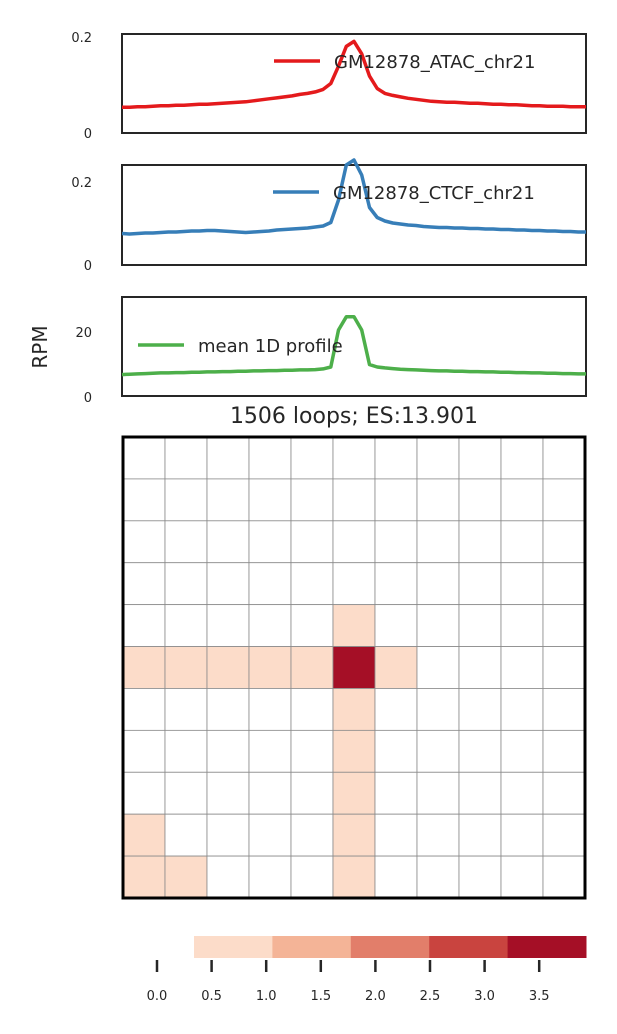 The height and width of the screenshot is (1034, 617). I want to click on colorbar-tick-label: 3.0, so click(484, 996).